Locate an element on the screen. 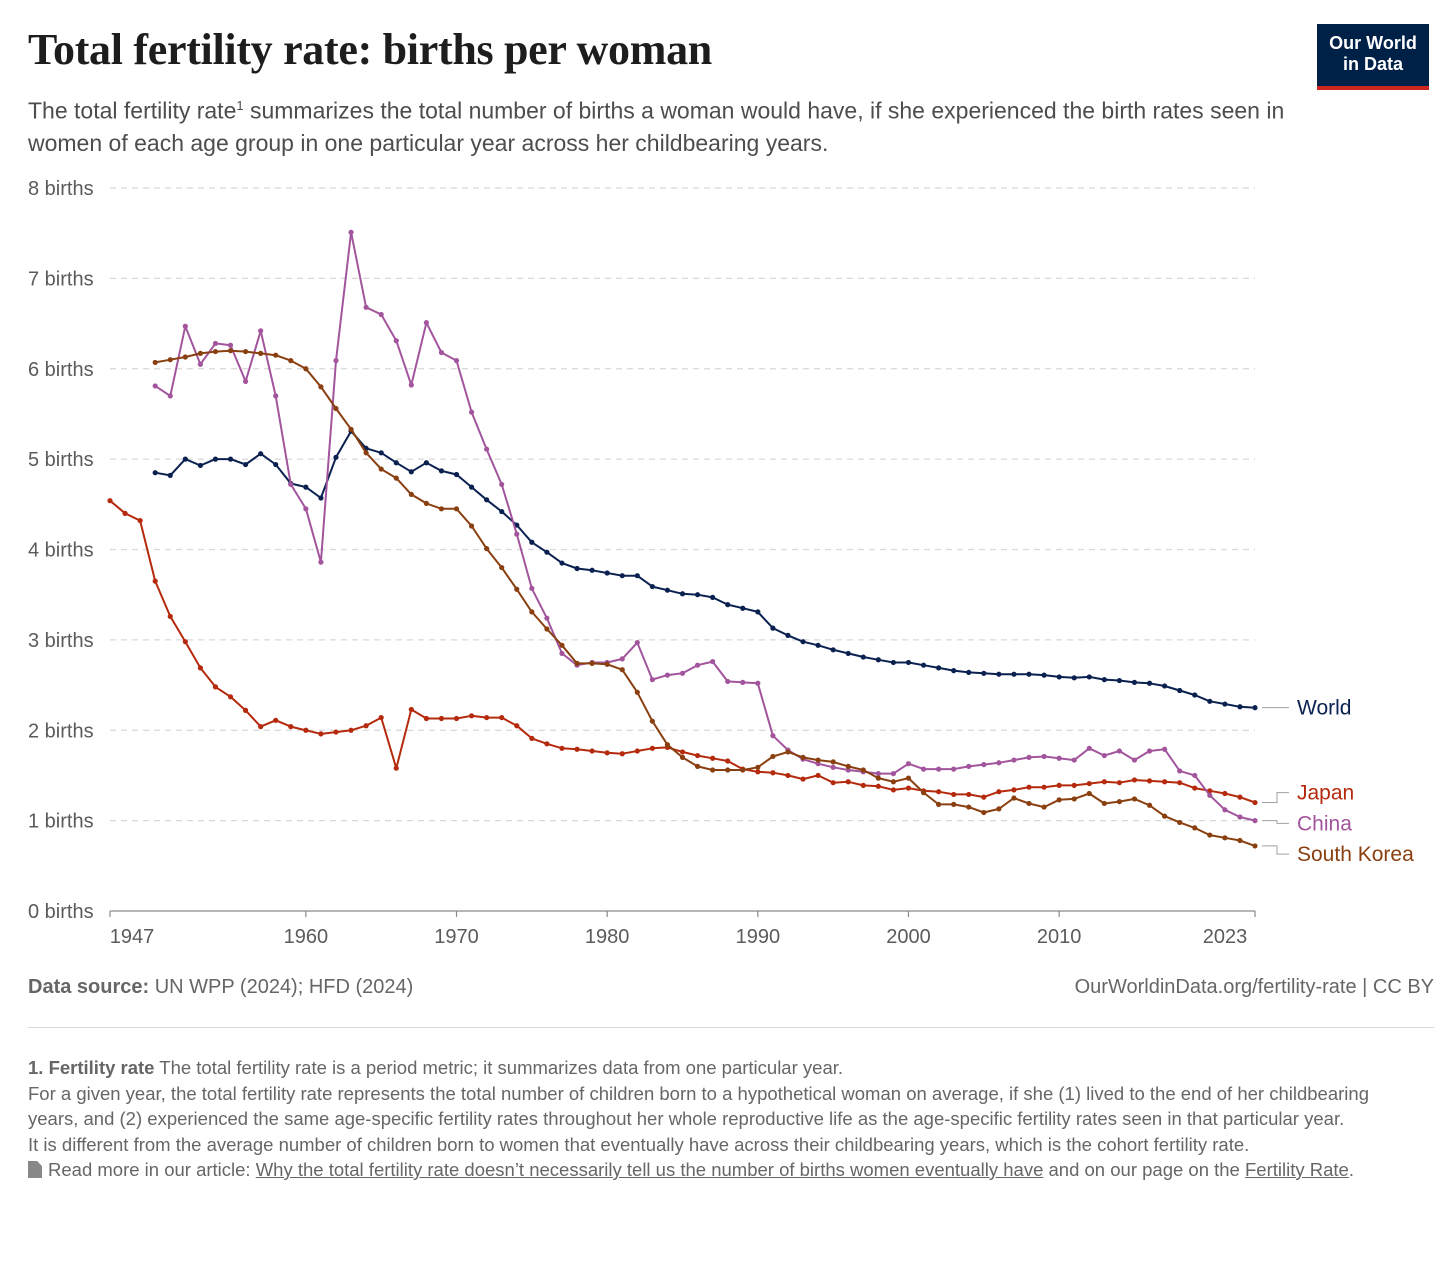 The width and height of the screenshot is (1456, 1287). south-korea-label: South Korea is located at coordinates (1355, 854).